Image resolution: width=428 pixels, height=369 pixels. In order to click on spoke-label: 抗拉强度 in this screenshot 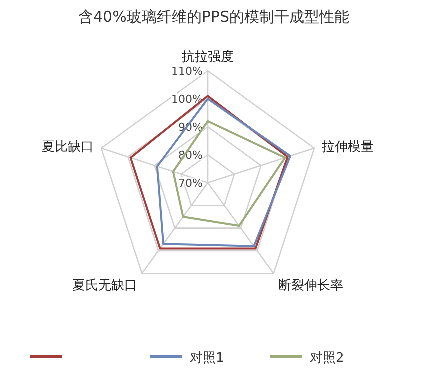, I will do `click(208, 57)`.